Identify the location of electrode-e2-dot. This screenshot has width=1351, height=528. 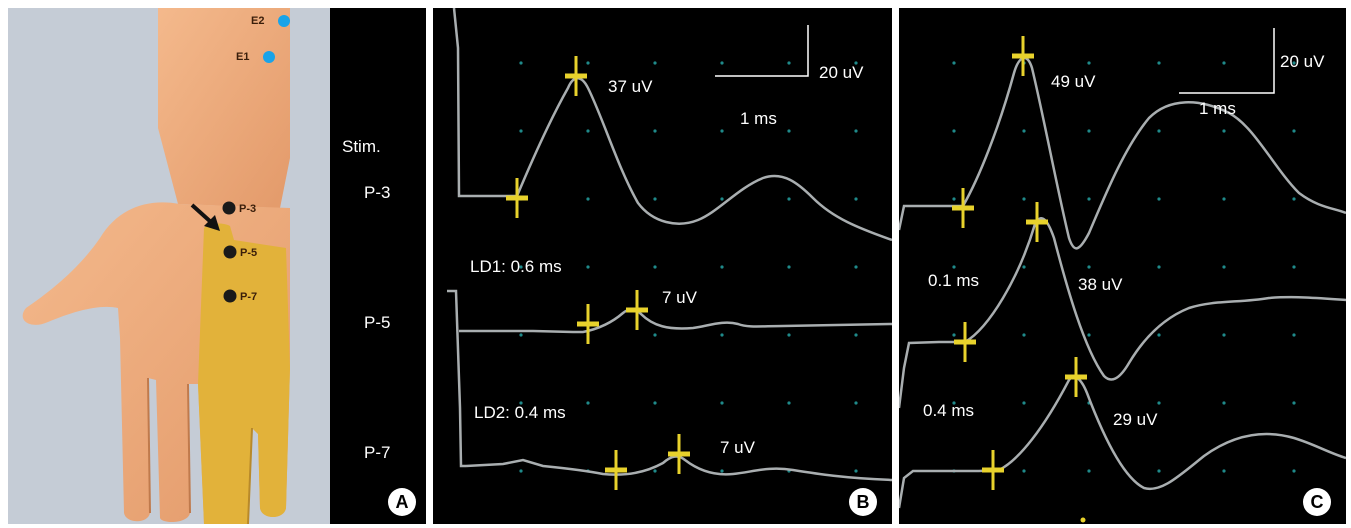
(284, 21).